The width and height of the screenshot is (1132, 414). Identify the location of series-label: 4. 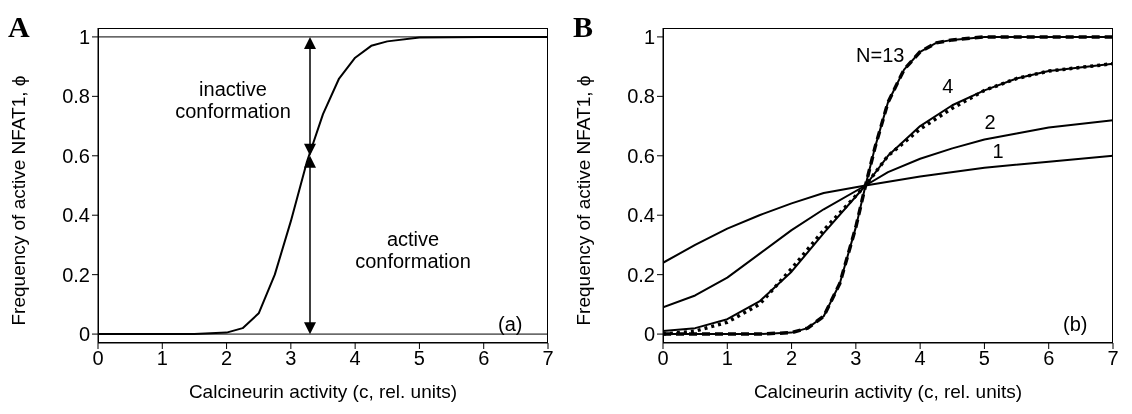
(948, 86).